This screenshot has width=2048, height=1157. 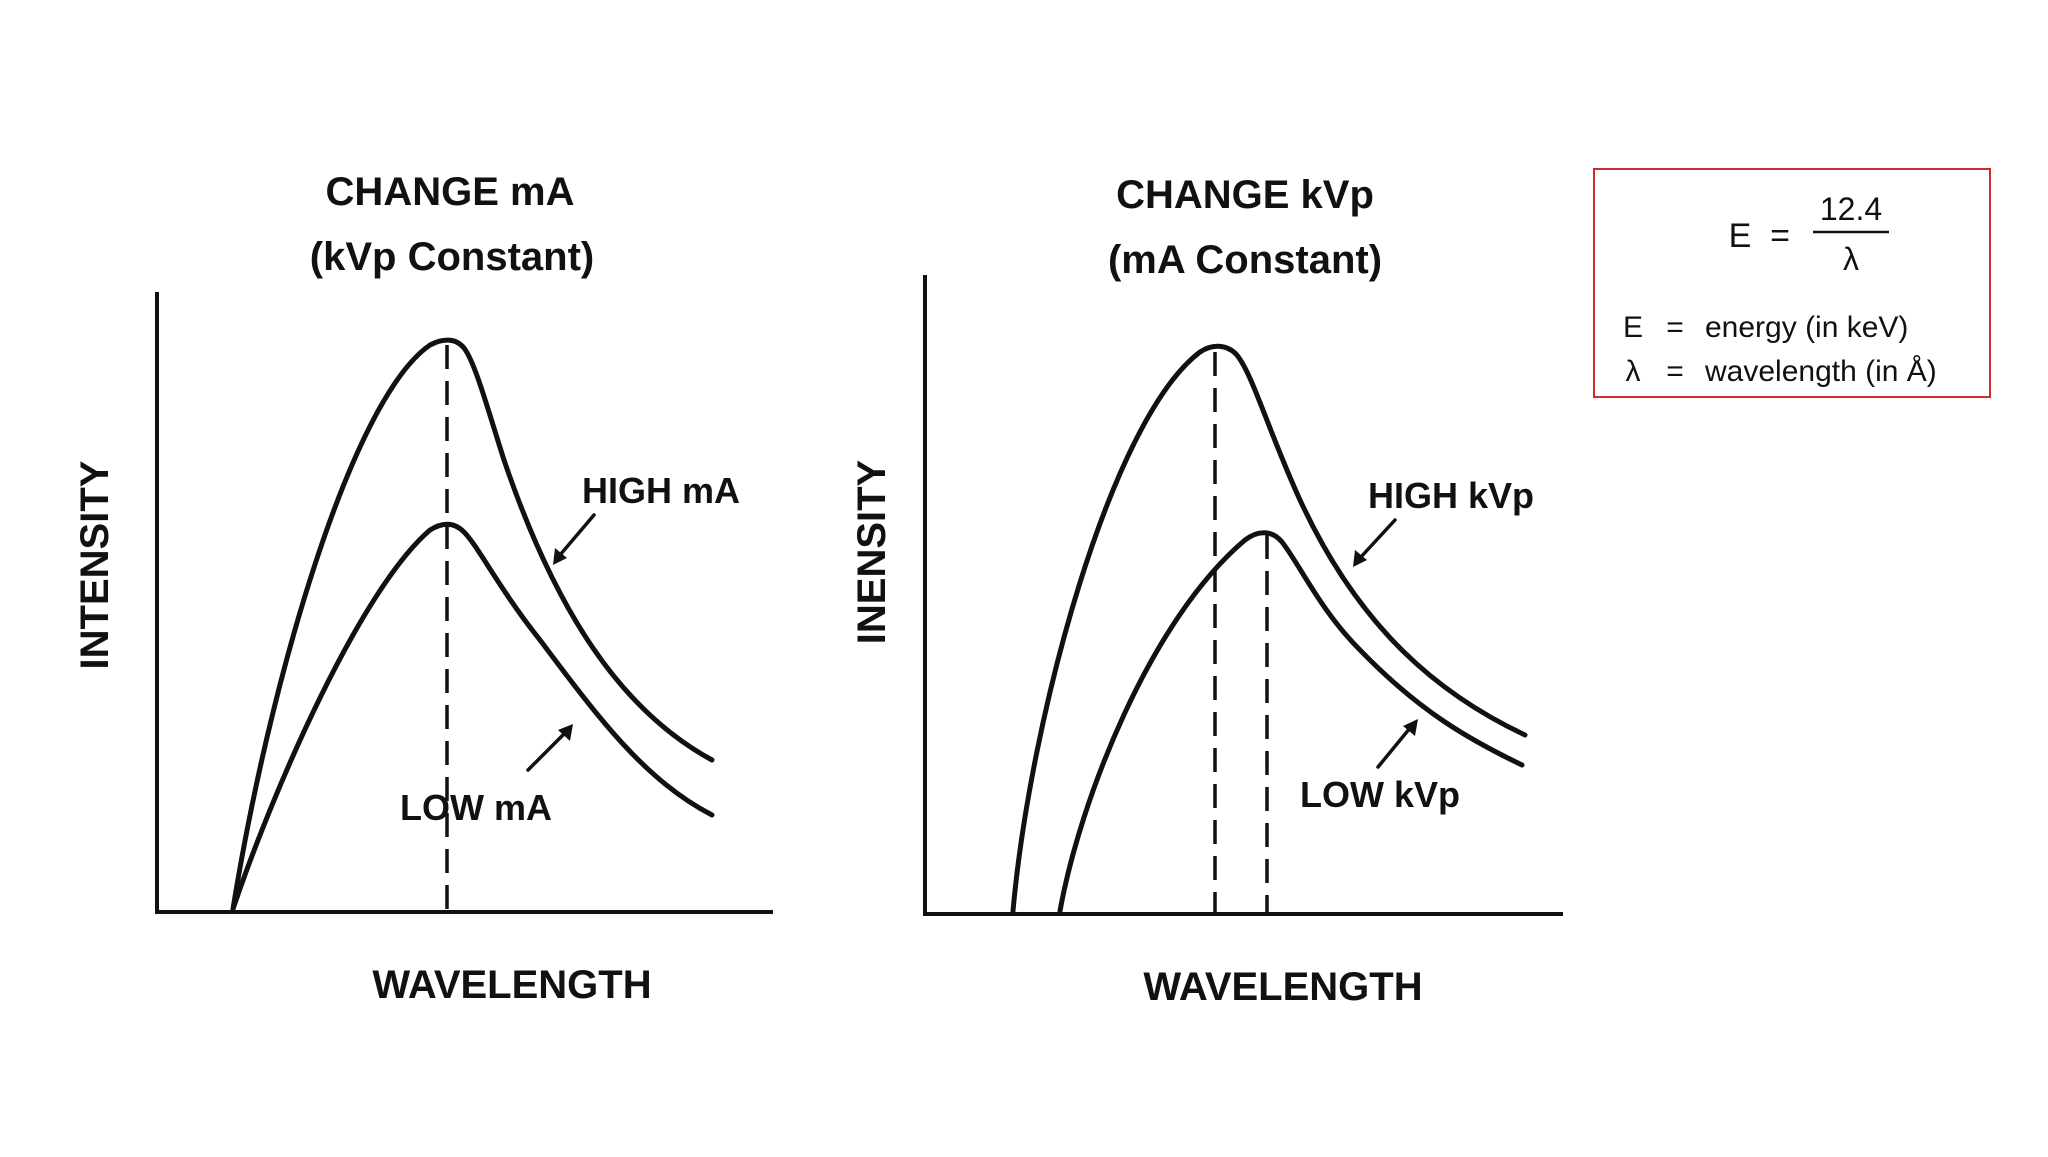 I want to click on left-title-line2: (kVp Constant), so click(x=452, y=257).